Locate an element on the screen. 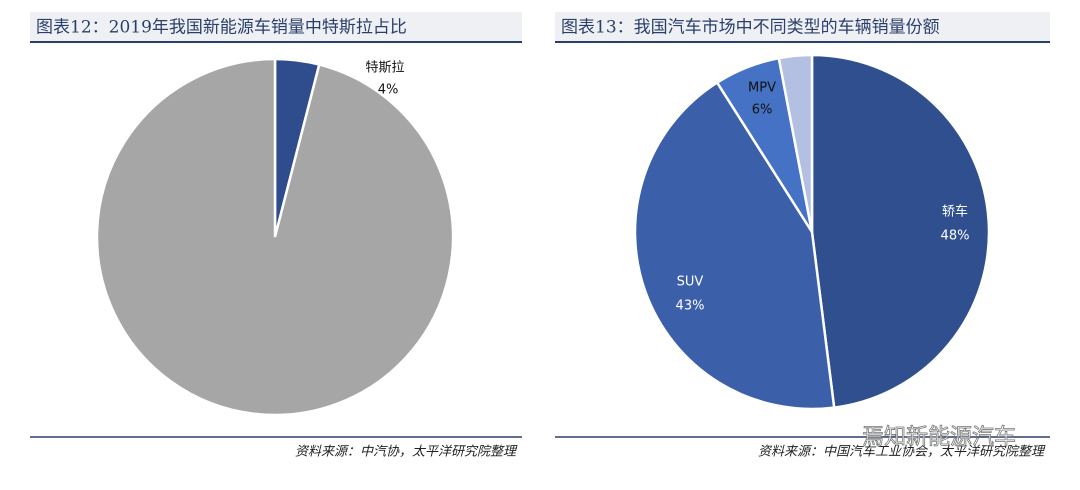 This screenshot has width=1080, height=490. source-note: 资料来源：中汽协，太平洋研究院整理 is located at coordinates (406, 452).